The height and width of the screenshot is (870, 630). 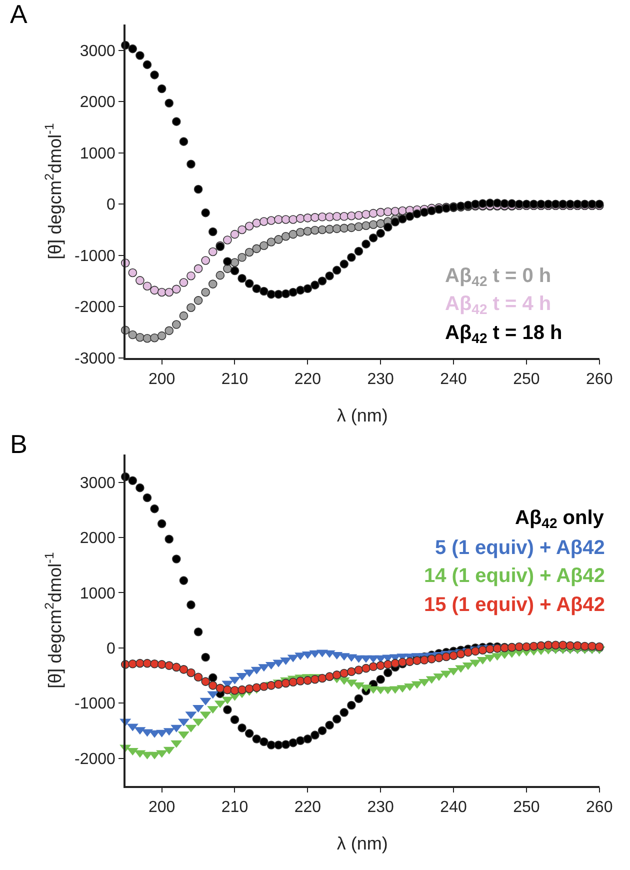 What do you see at coordinates (514, 576) in the screenshot?
I see `text: 14 (1 equiv) + Aβ42` at bounding box center [514, 576].